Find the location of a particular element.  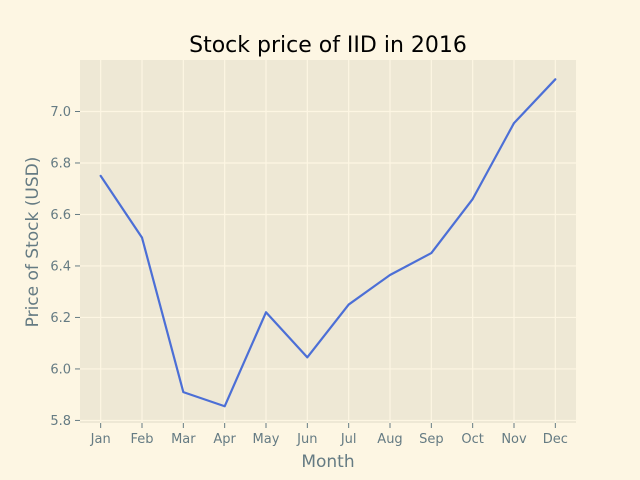

y-tick-label: 5.8 is located at coordinates (60, 421).